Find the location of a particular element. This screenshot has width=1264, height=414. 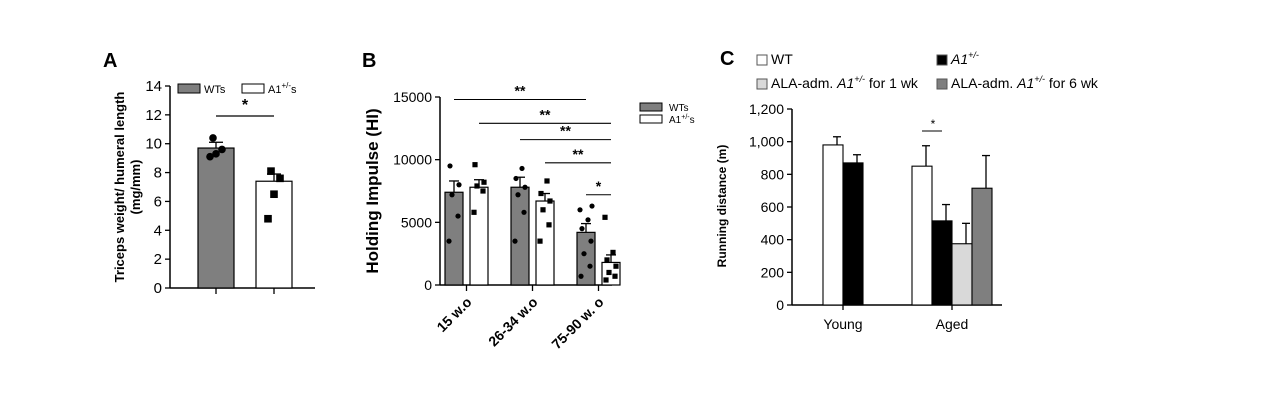

c-legend-suffix: for 6 wk is located at coordinates (1072, 83).